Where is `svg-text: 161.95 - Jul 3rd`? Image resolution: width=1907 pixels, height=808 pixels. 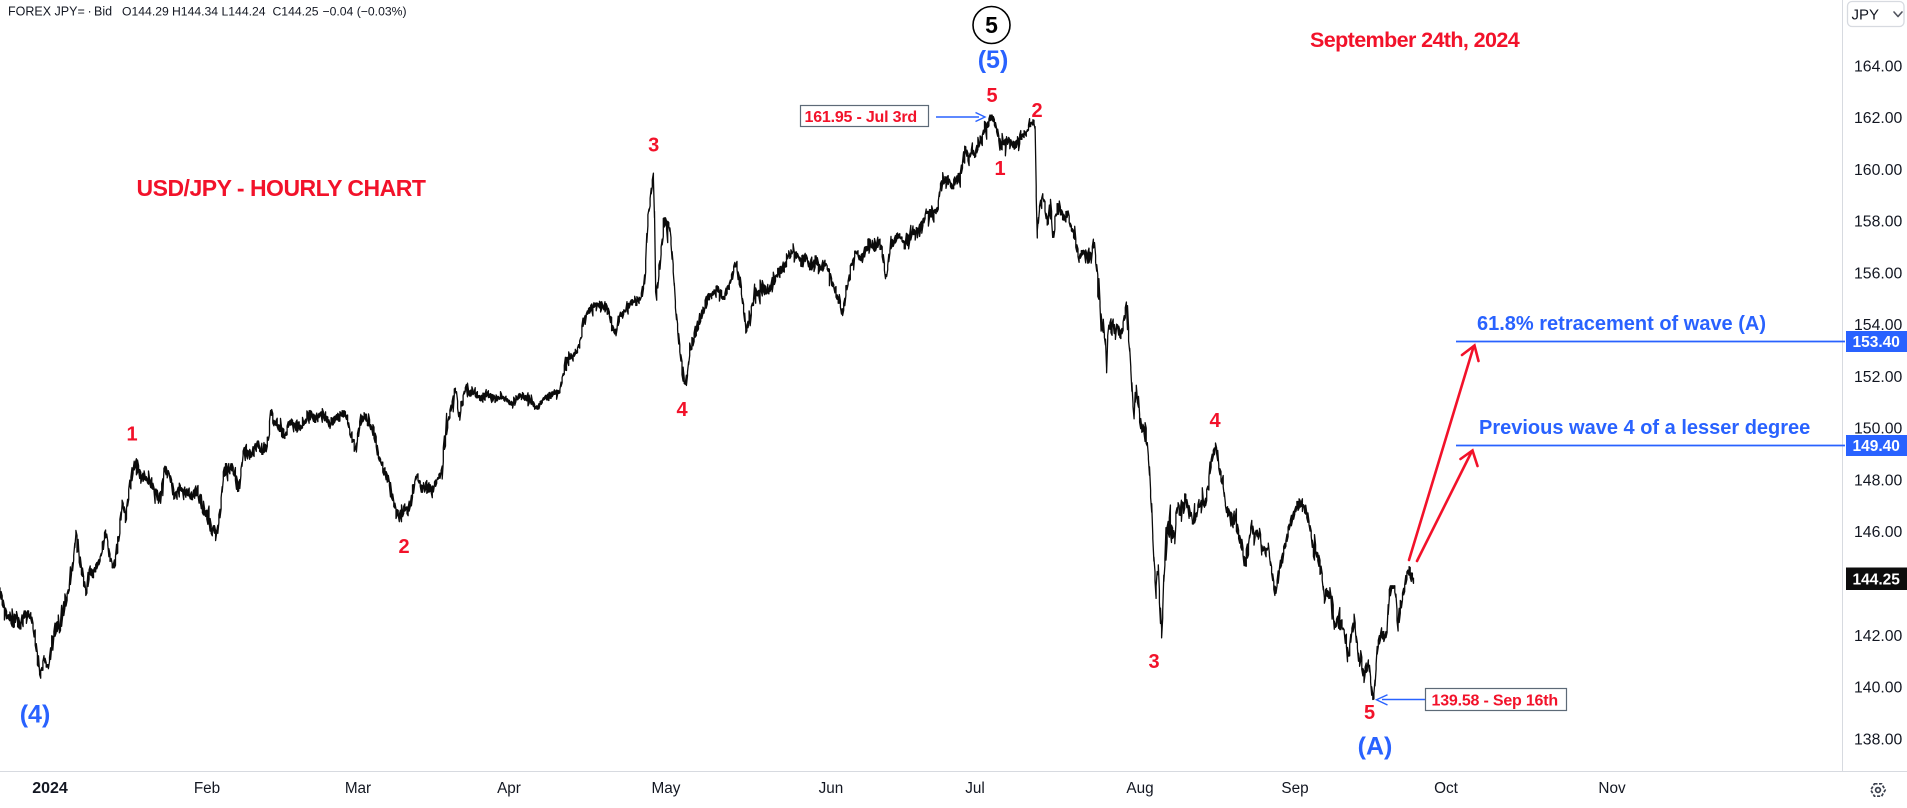
svg-text: 161.95 - Jul 3rd is located at coordinates (861, 117).